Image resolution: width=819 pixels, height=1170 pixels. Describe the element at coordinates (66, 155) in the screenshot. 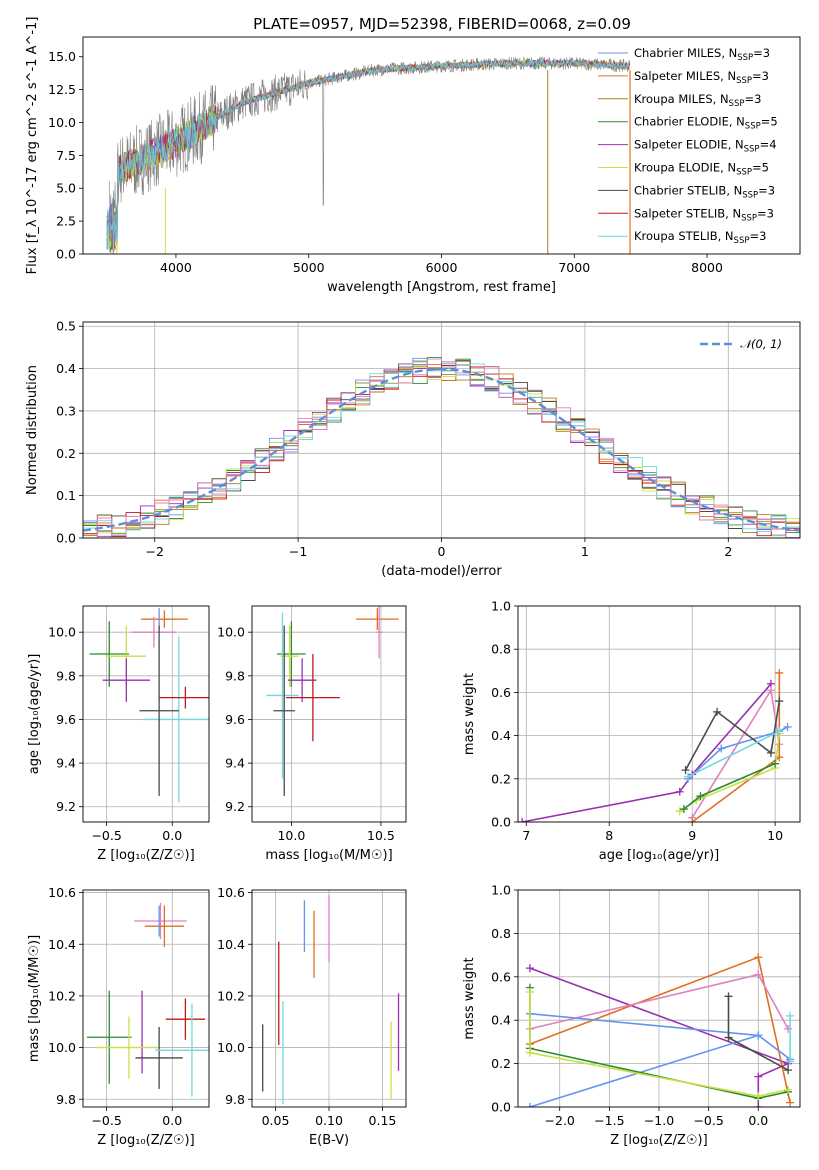

I see `y-tick-label: 7.5` at that location.